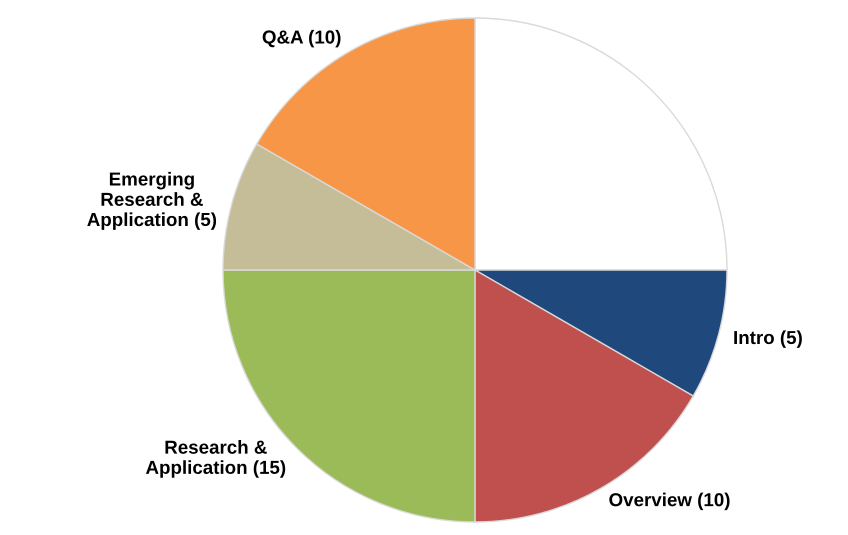 The width and height of the screenshot is (848, 535). What do you see at coordinates (151, 201) in the screenshot?
I see `slice-label: Emerging Research & Application (5)` at bounding box center [151, 201].